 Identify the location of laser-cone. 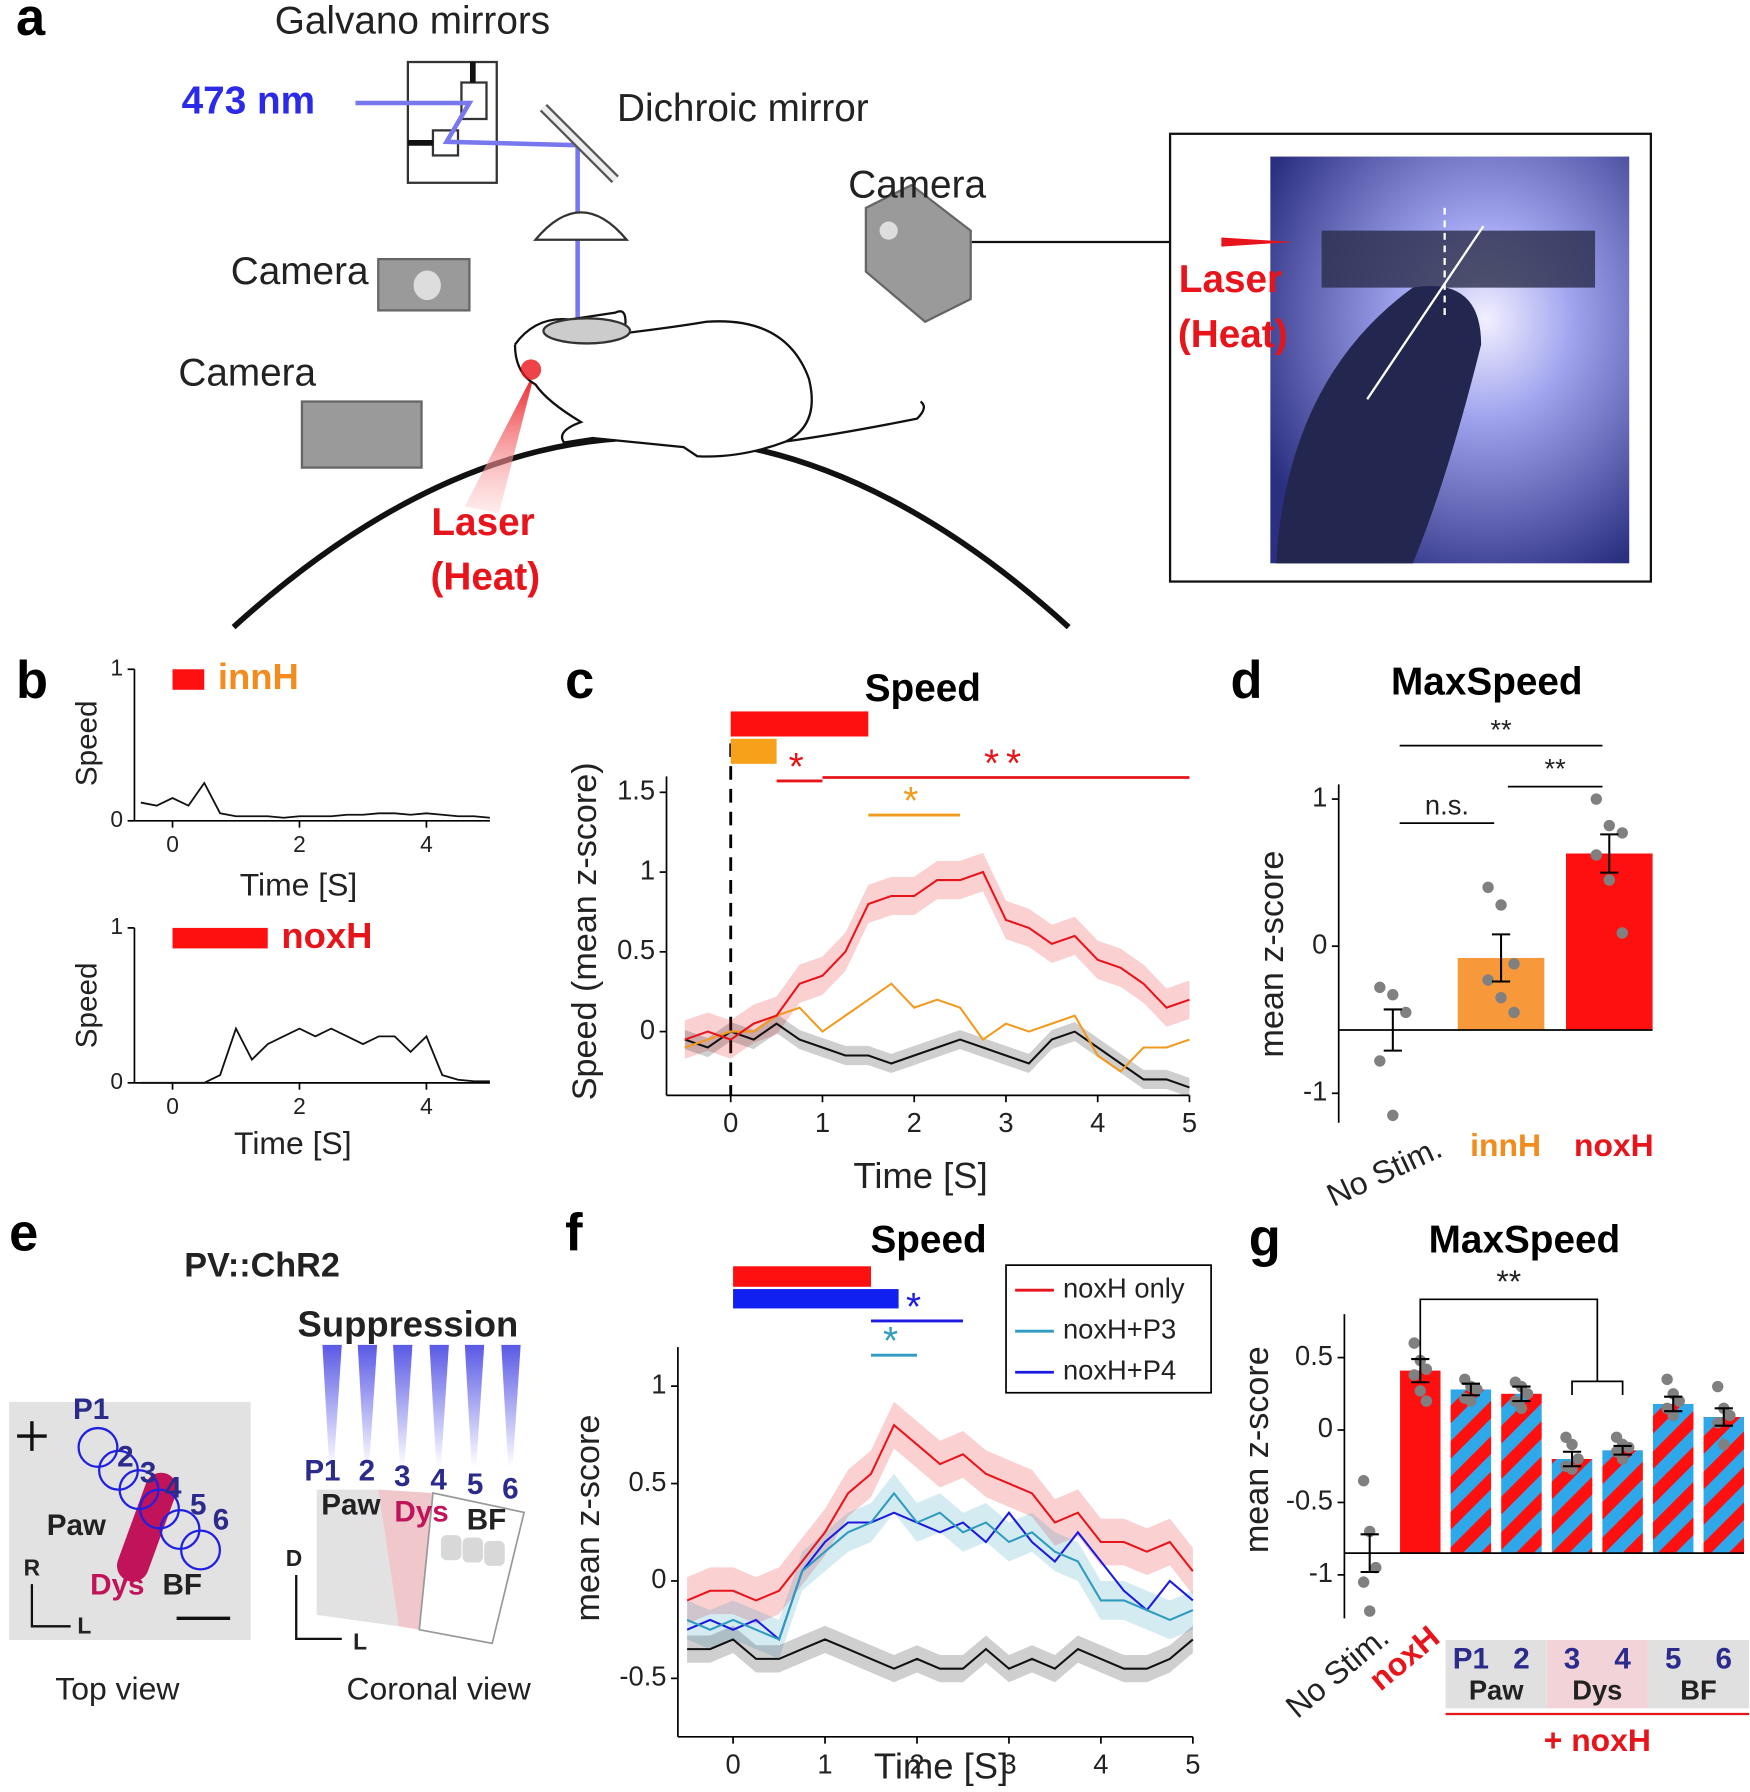
(500, 441).